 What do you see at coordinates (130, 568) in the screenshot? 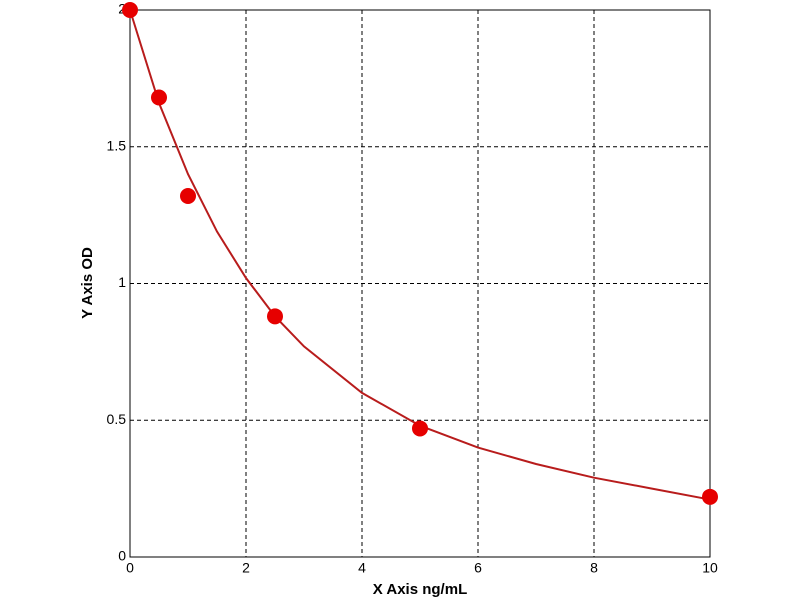
I see `x-tick-label: 0` at bounding box center [130, 568].